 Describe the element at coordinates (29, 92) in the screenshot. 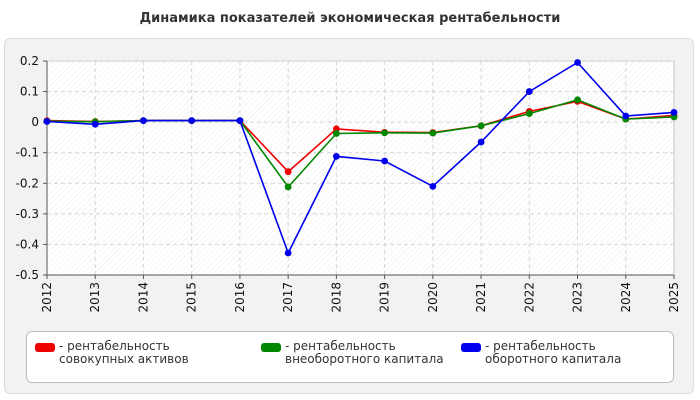

I see `y-tick-label: 0.1` at that location.